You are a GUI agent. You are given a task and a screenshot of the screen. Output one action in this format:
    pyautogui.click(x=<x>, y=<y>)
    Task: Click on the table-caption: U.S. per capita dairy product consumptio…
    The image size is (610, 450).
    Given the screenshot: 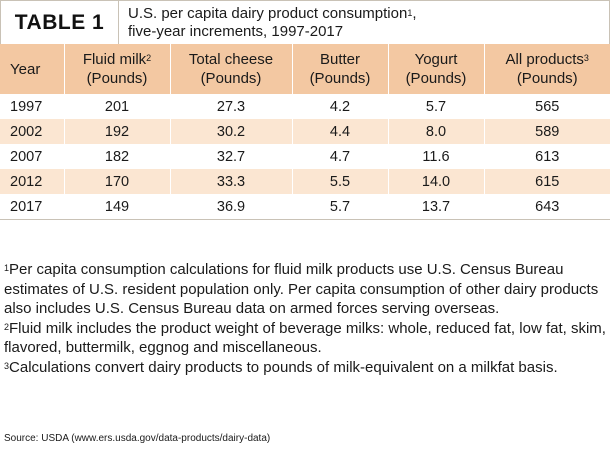 What is the action you would take?
    pyautogui.click(x=363, y=23)
    